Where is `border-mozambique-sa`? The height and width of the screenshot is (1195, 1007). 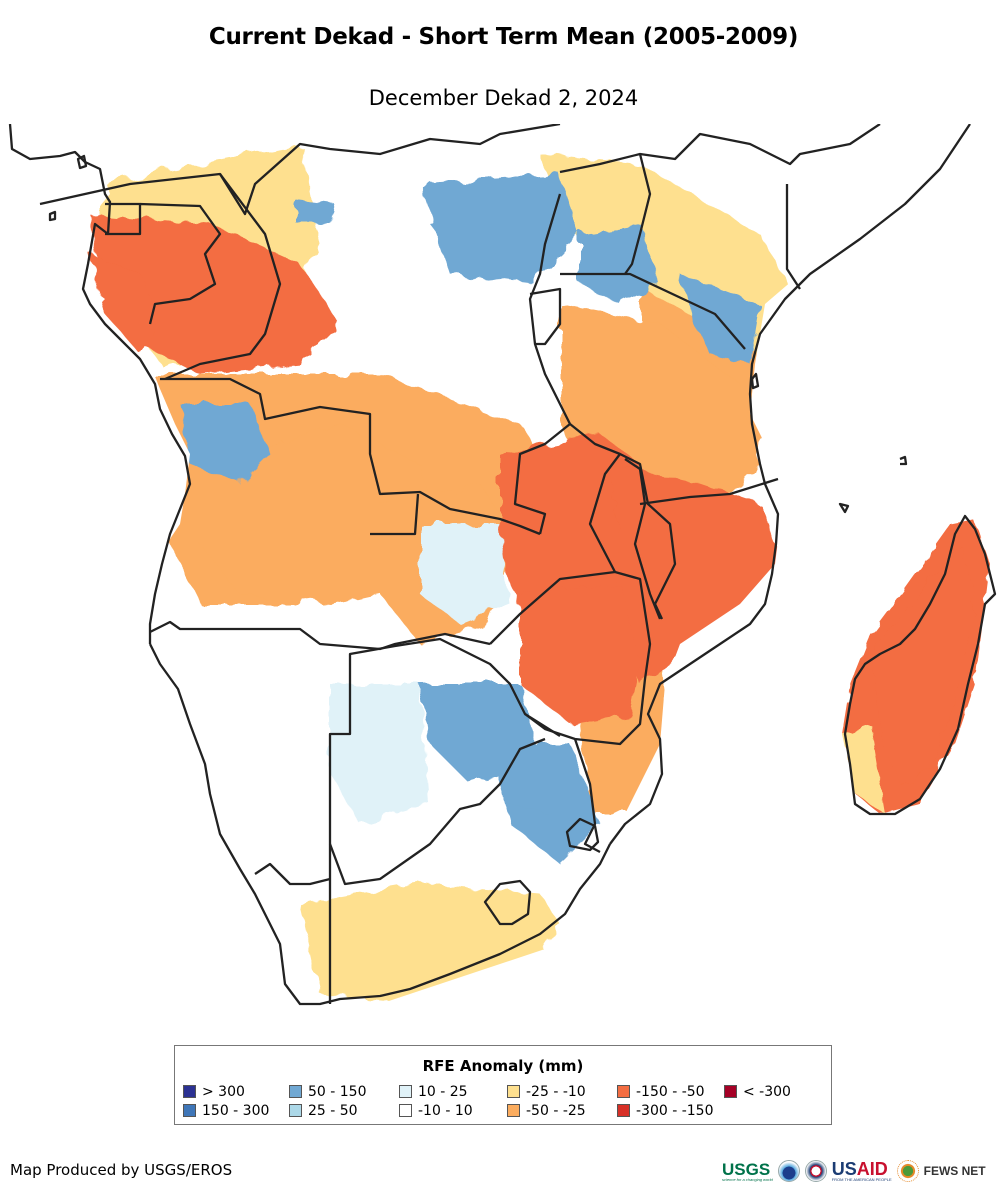
border-mozambique-sa is located at coordinates (587, 796).